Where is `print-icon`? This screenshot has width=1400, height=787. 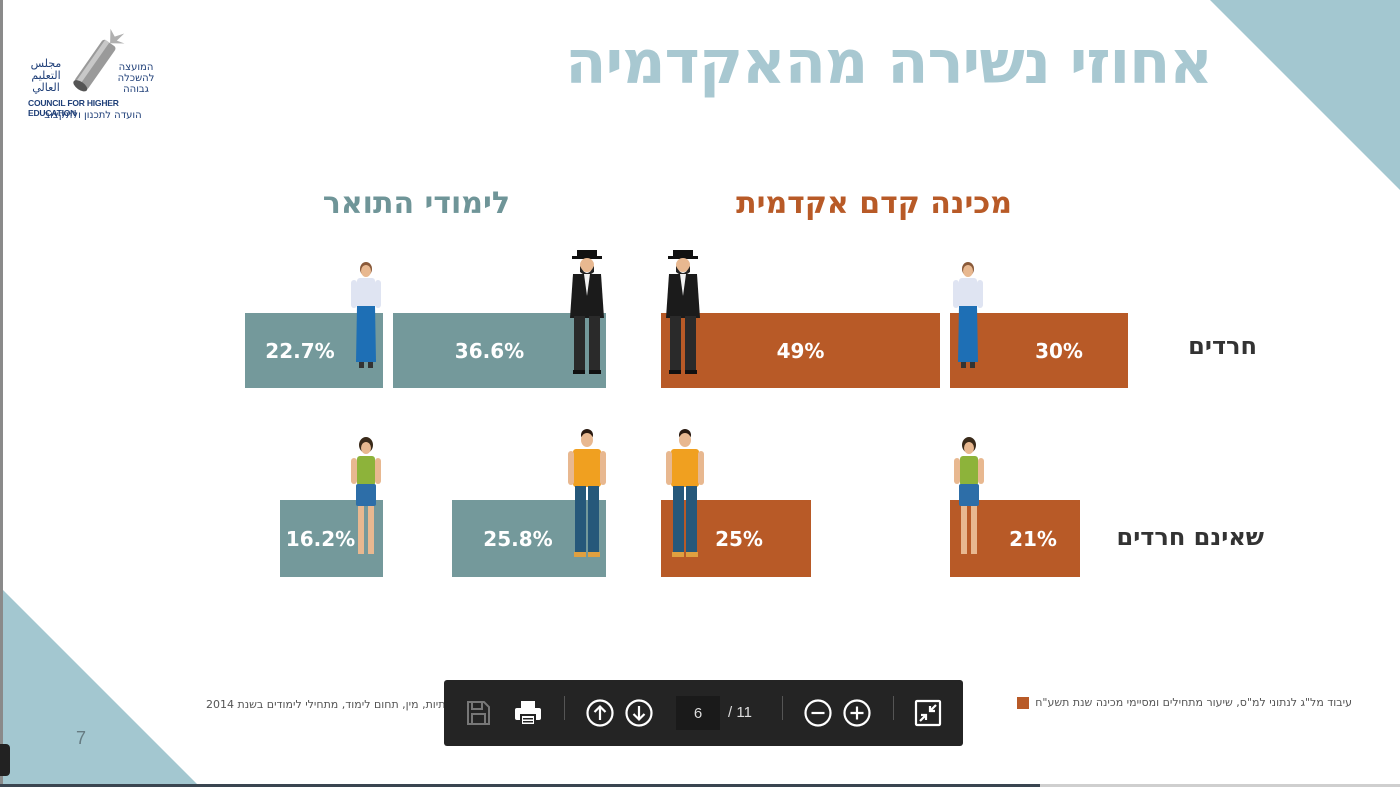 print-icon is located at coordinates (528, 713).